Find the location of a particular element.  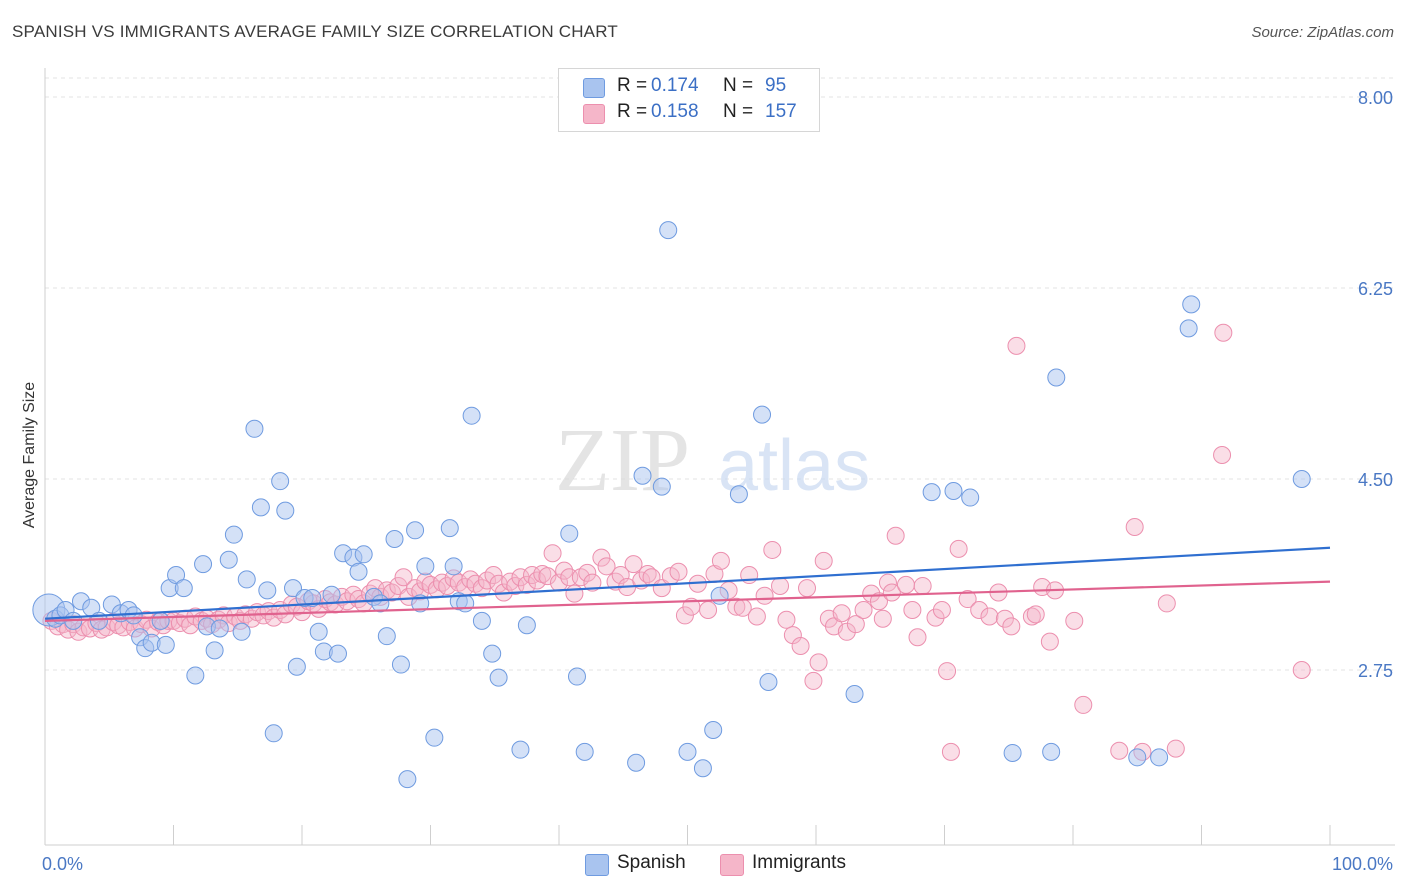

legend-n-value: 95 is located at coordinates (776, 85).